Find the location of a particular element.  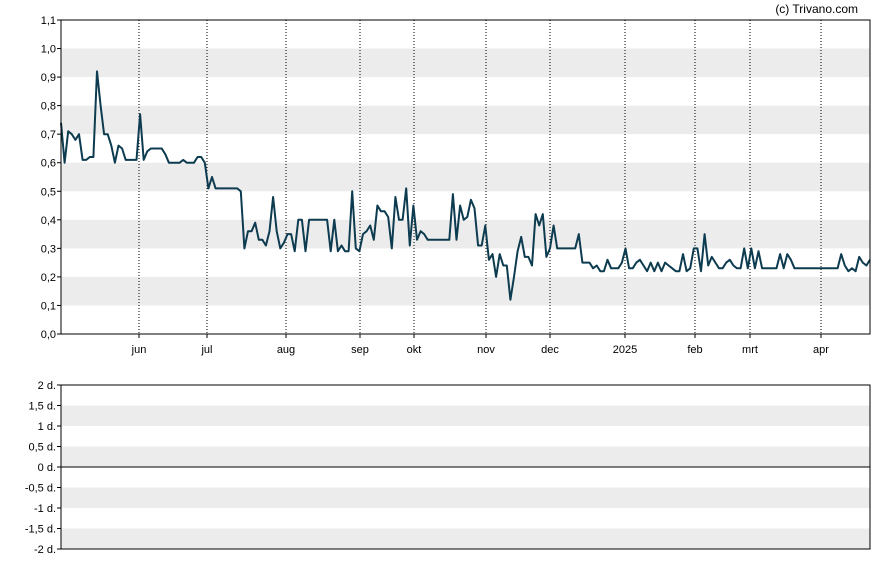

y-tick-label: -0,5 d. is located at coordinates (40, 489).